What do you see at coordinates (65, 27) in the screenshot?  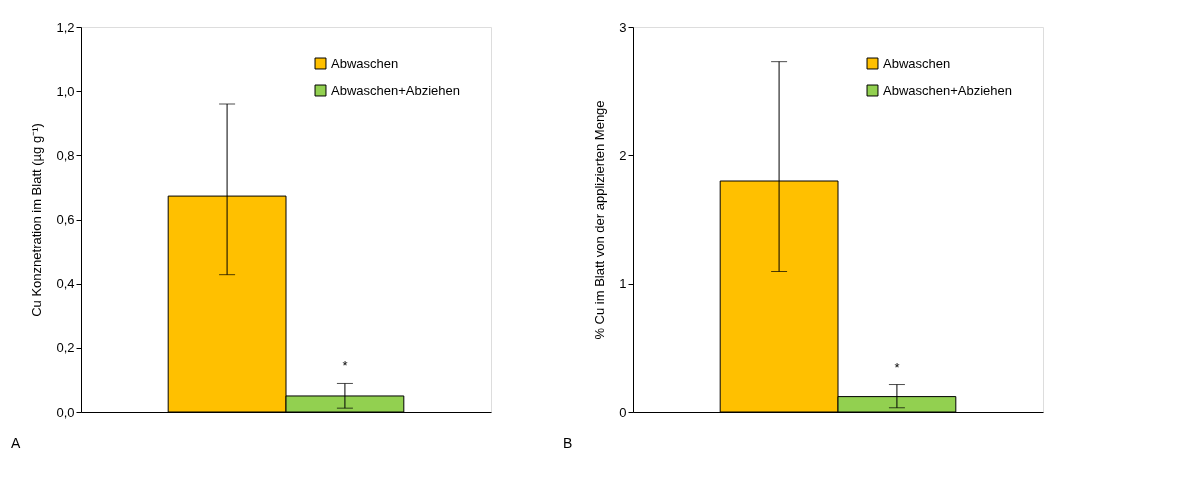 I see `y-tick-label: 1,2` at bounding box center [65, 27].